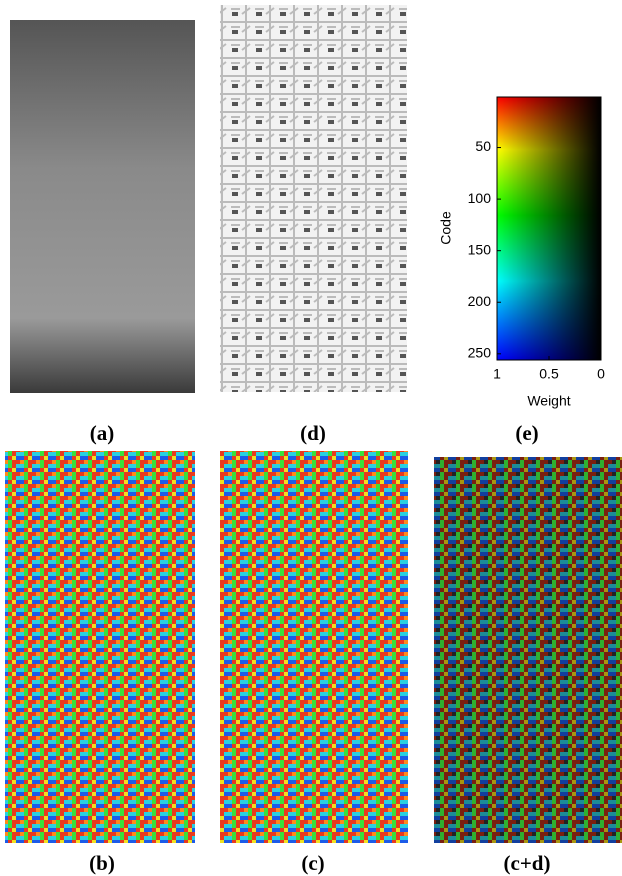 This screenshot has width=622, height=876. What do you see at coordinates (312, 863) in the screenshot?
I see `panel-label: (c)` at bounding box center [312, 863].